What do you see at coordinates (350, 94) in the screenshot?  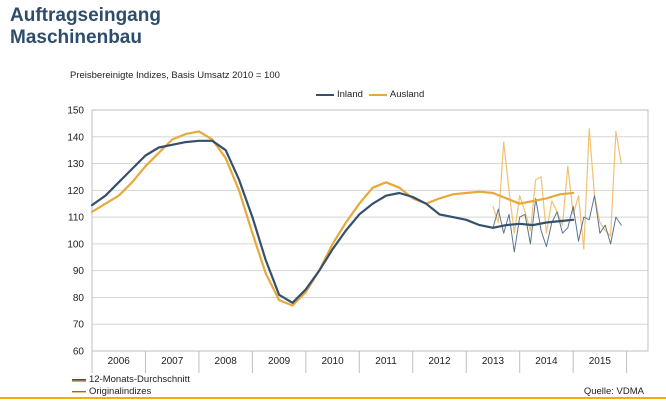 I see `legend-label-inland: Inland` at bounding box center [350, 94].